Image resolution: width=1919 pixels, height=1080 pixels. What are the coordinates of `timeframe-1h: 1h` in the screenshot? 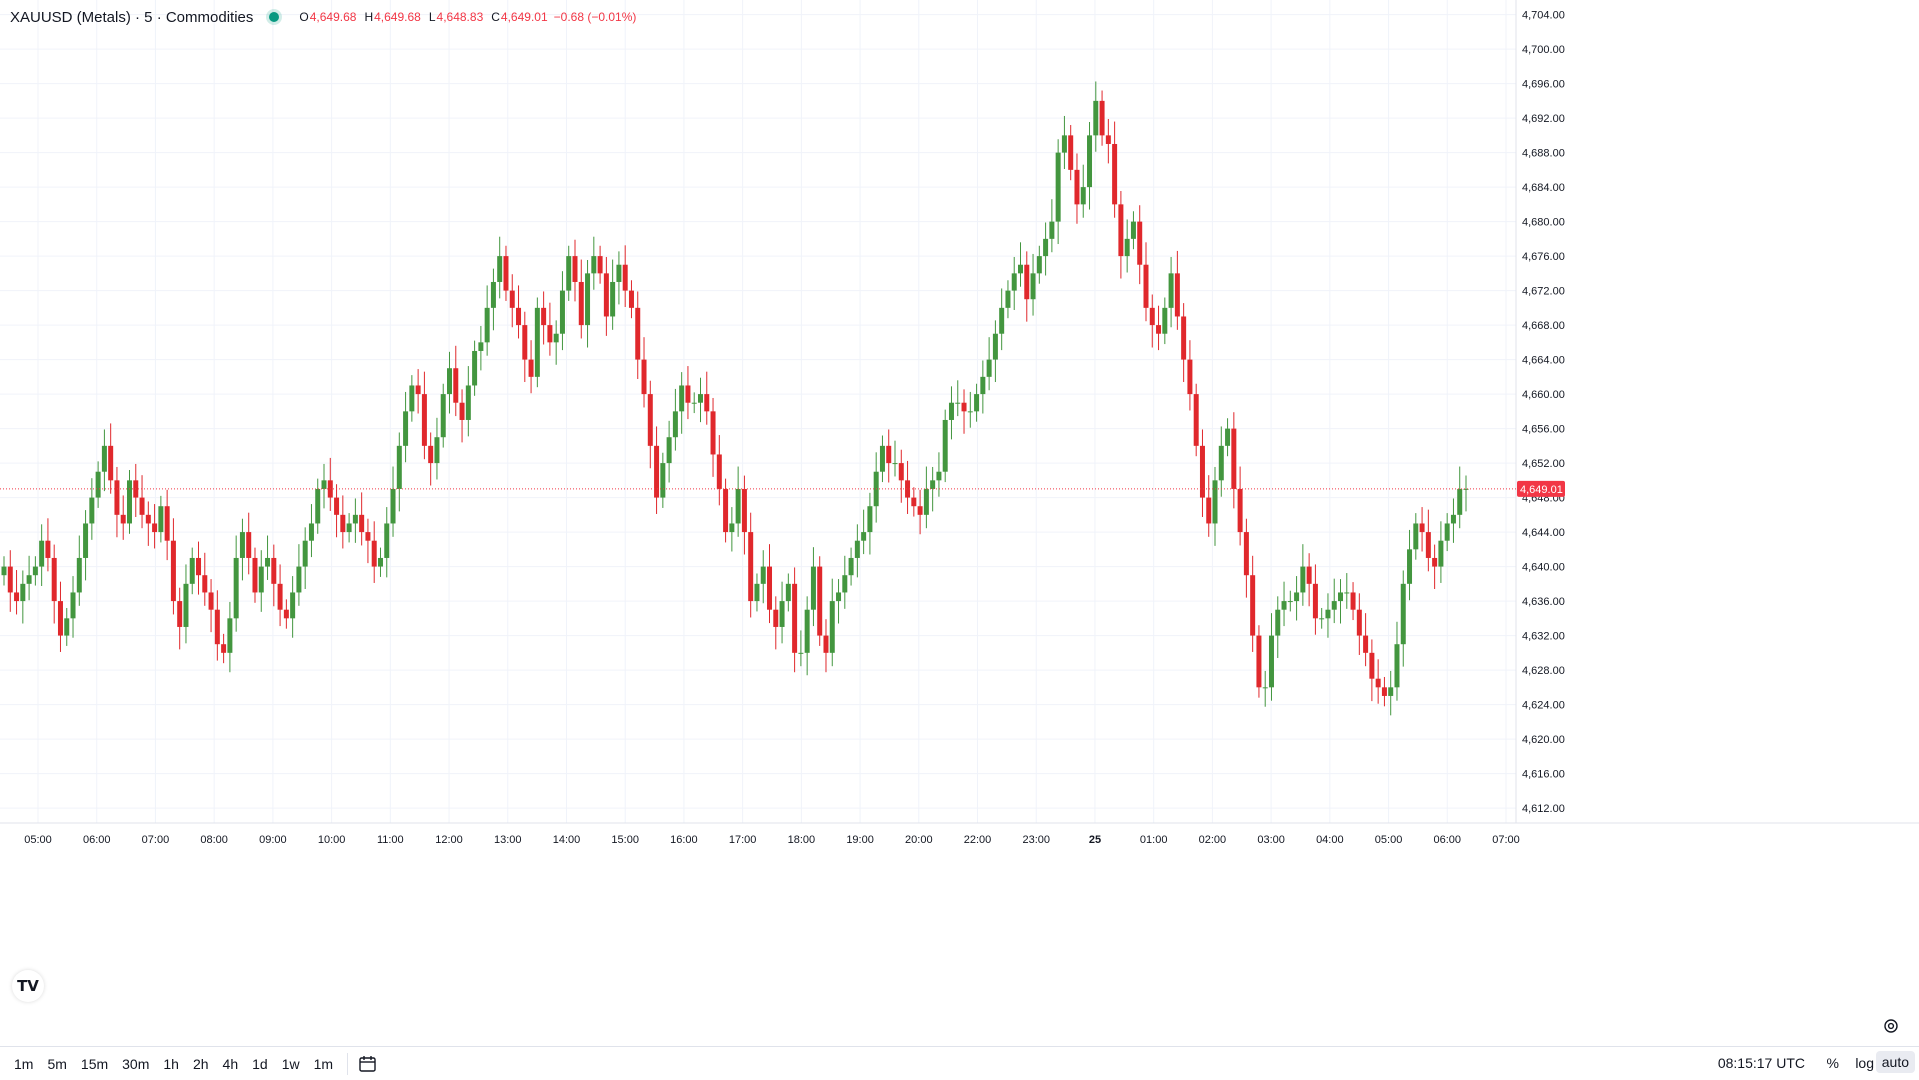 It's located at (171, 1063).